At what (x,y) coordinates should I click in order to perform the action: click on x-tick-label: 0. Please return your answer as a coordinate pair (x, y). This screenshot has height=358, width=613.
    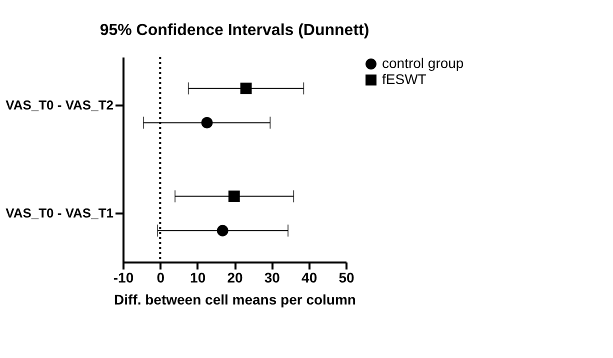
    Looking at the image, I should click on (160, 278).